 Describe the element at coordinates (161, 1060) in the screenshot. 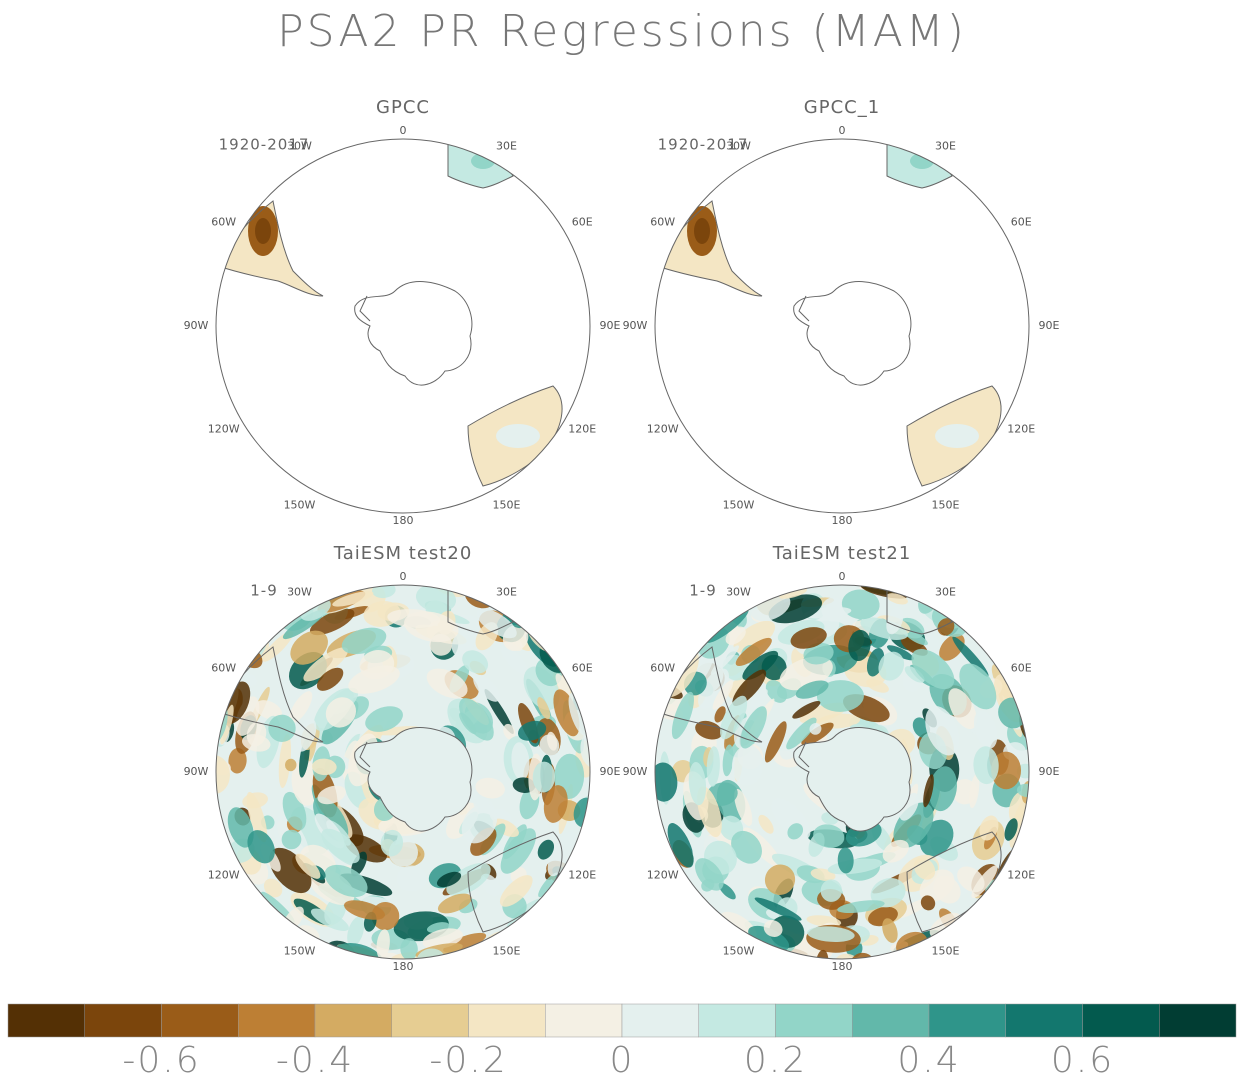

I see `colorbar-tick-label: -0.6` at that location.